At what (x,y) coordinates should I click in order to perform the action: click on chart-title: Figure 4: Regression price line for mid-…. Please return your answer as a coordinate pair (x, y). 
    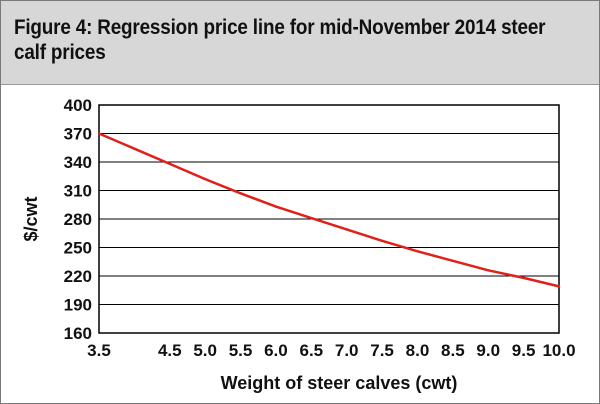
    Looking at the image, I should click on (280, 40).